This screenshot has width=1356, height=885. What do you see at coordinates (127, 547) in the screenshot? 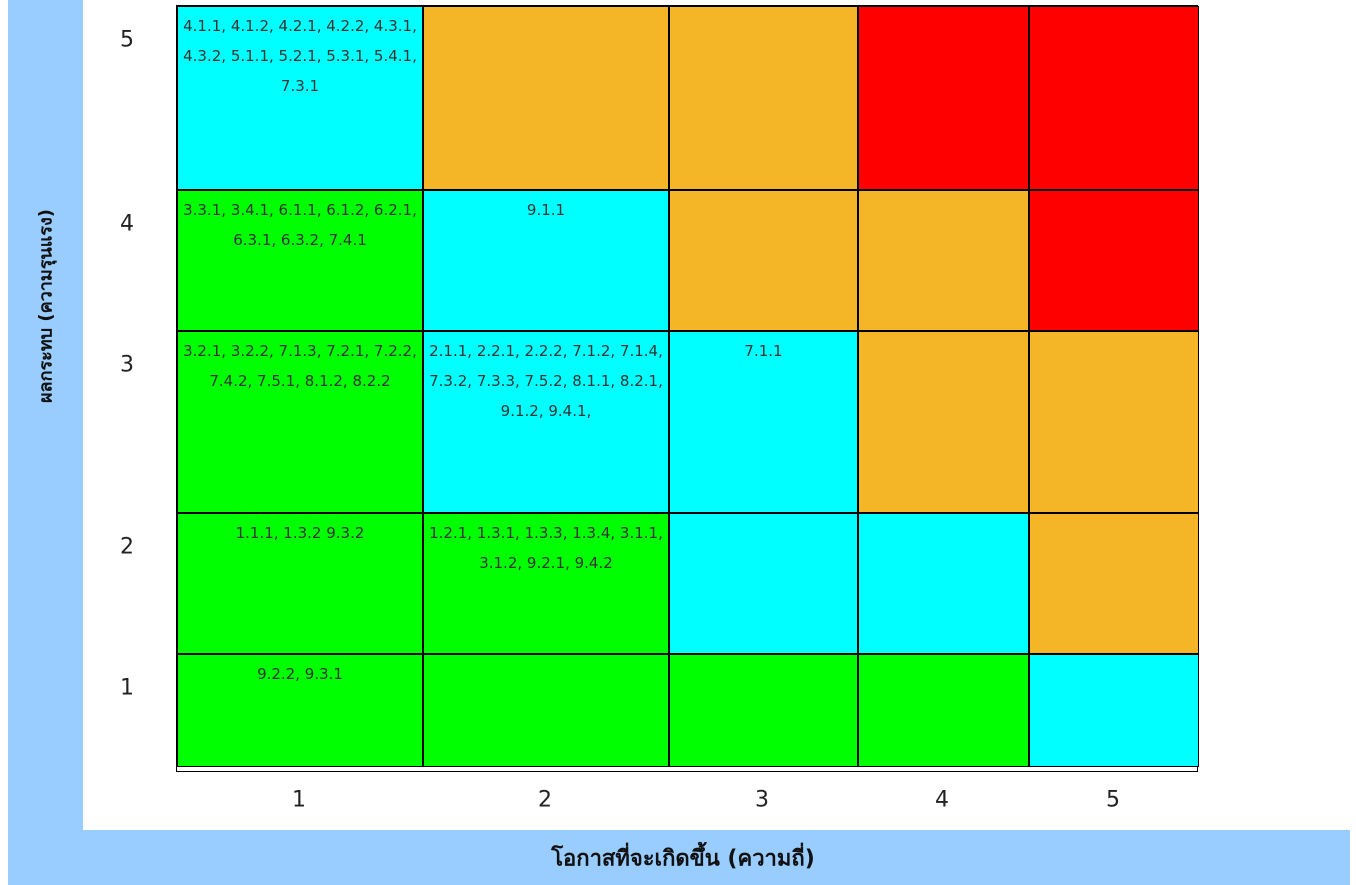
I see `y-tick-label: 2` at bounding box center [127, 547].